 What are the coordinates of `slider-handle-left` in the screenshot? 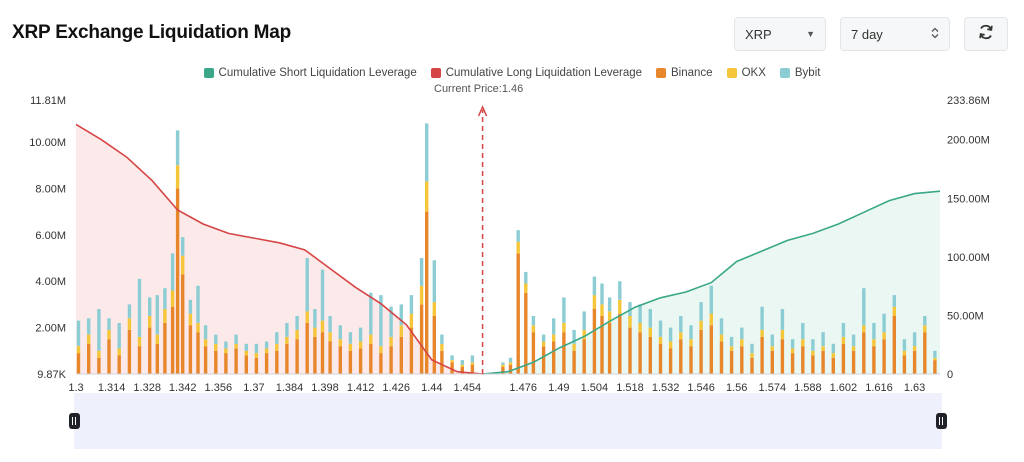 It's located at (74, 421).